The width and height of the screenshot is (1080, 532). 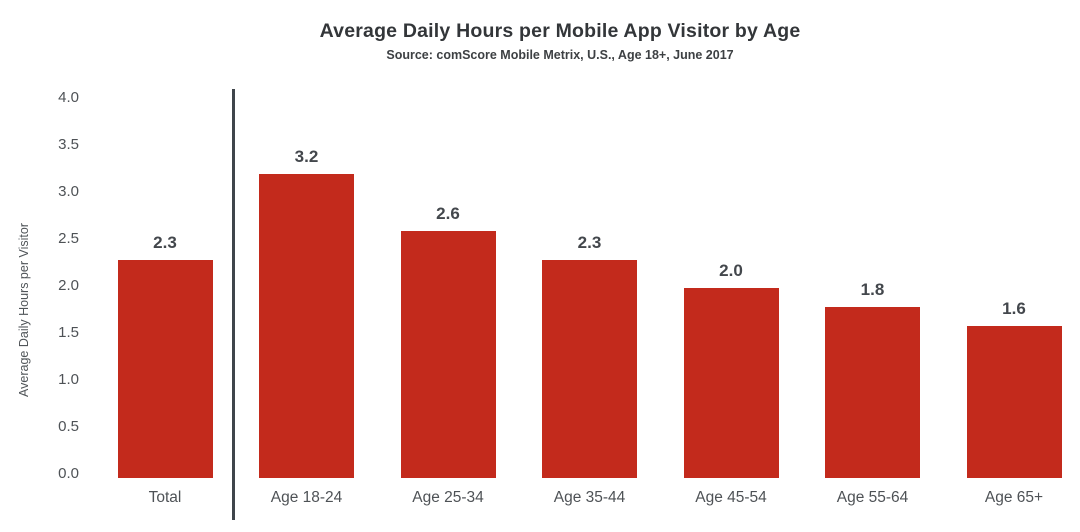 What do you see at coordinates (589, 497) in the screenshot?
I see `x-axis-category-label: Age 35-44` at bounding box center [589, 497].